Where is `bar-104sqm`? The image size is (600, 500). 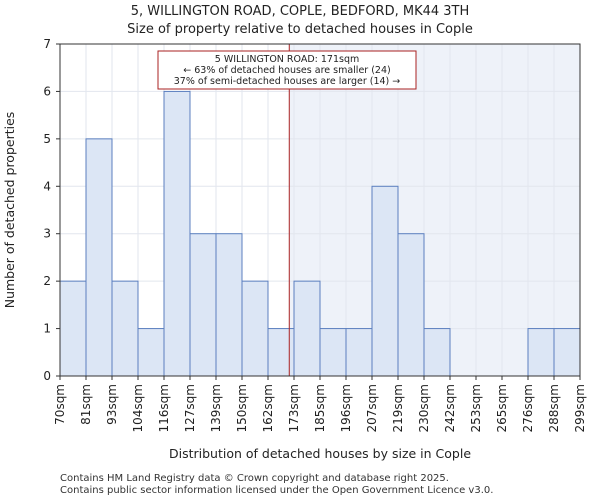
bar-104sqm is located at coordinates (151, 352).